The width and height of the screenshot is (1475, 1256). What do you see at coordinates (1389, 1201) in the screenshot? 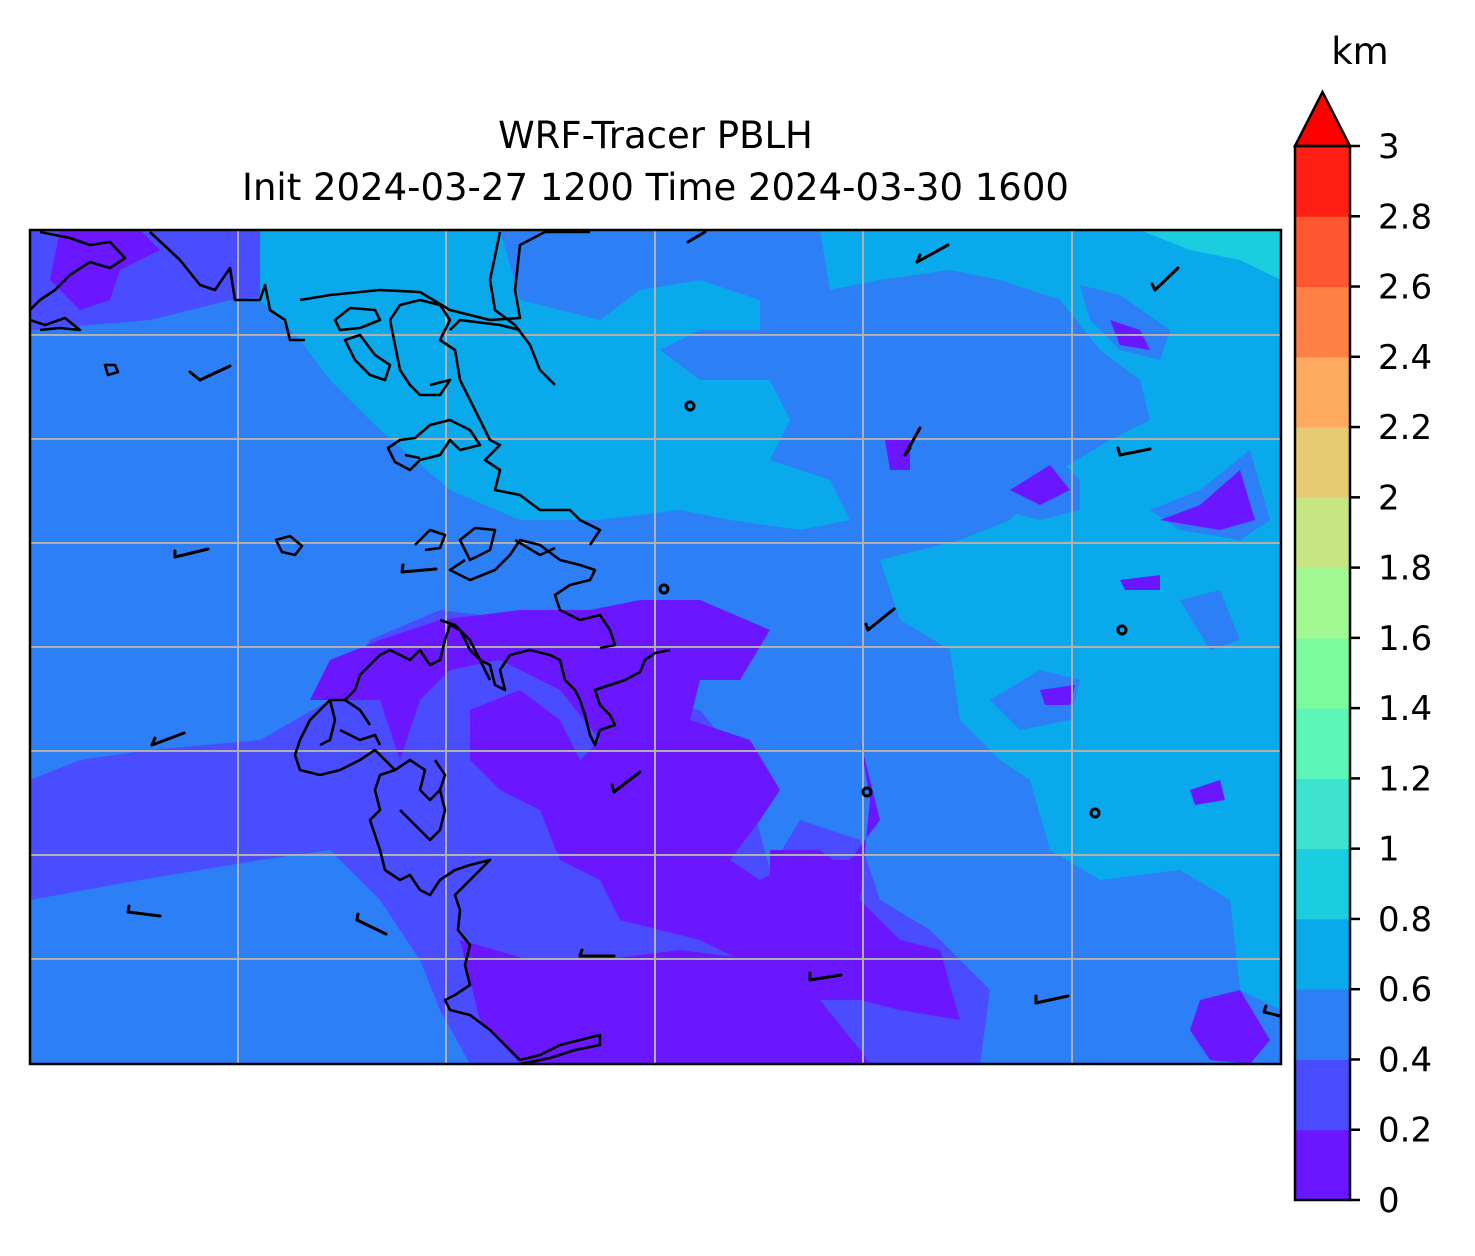
I see `colorbar-tick-label: 0` at bounding box center [1389, 1201].